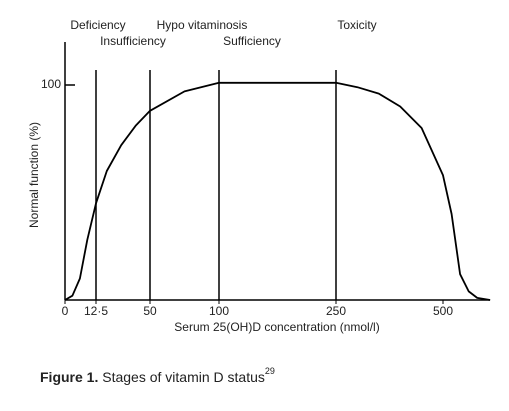 The height and width of the screenshot is (411, 509). I want to click on stage-label: Sufficiency, so click(252, 41).